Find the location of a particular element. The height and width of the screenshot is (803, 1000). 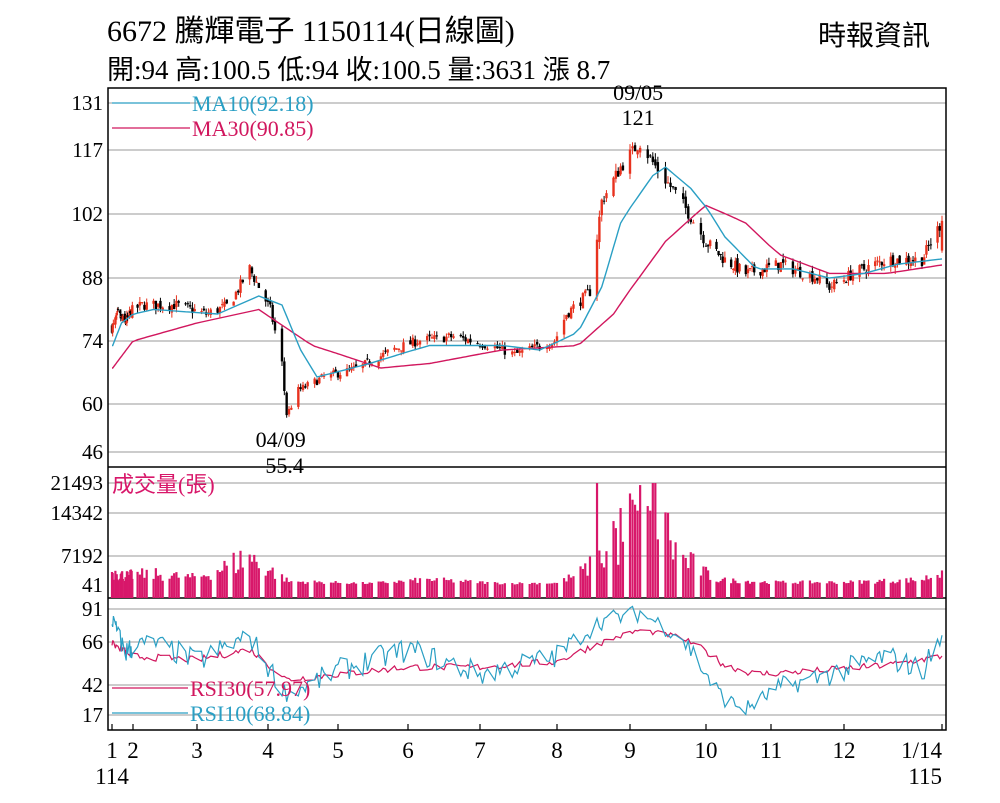

x-tick-label: 12 is located at coordinates (844, 750).